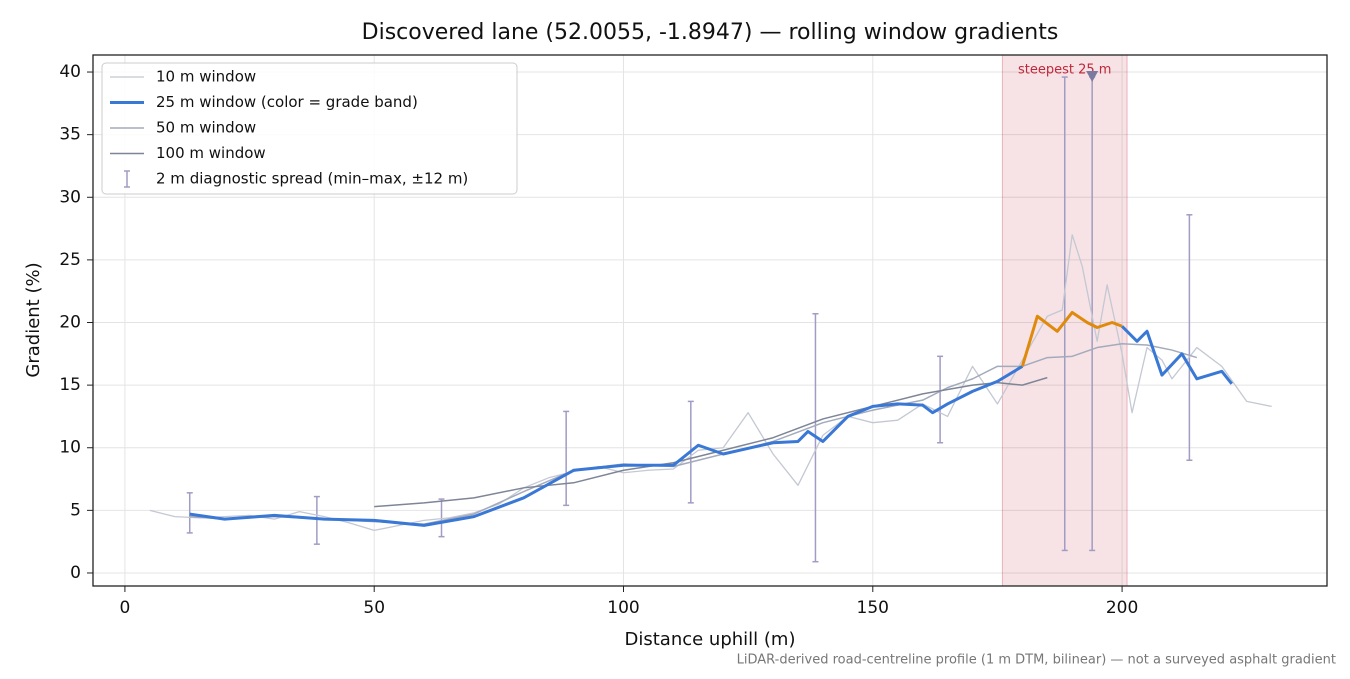  What do you see at coordinates (70, 135) in the screenshot?
I see `y-tick-label: 35` at bounding box center [70, 135].